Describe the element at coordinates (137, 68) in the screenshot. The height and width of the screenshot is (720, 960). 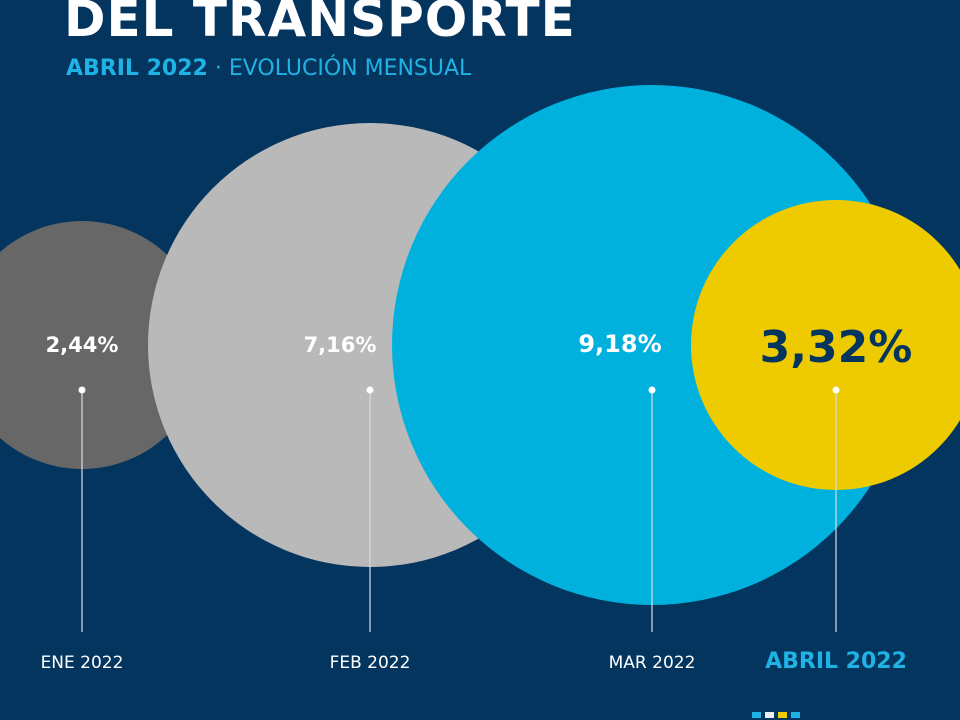
I see `subtitle-period: ABRIL 2022` at that location.